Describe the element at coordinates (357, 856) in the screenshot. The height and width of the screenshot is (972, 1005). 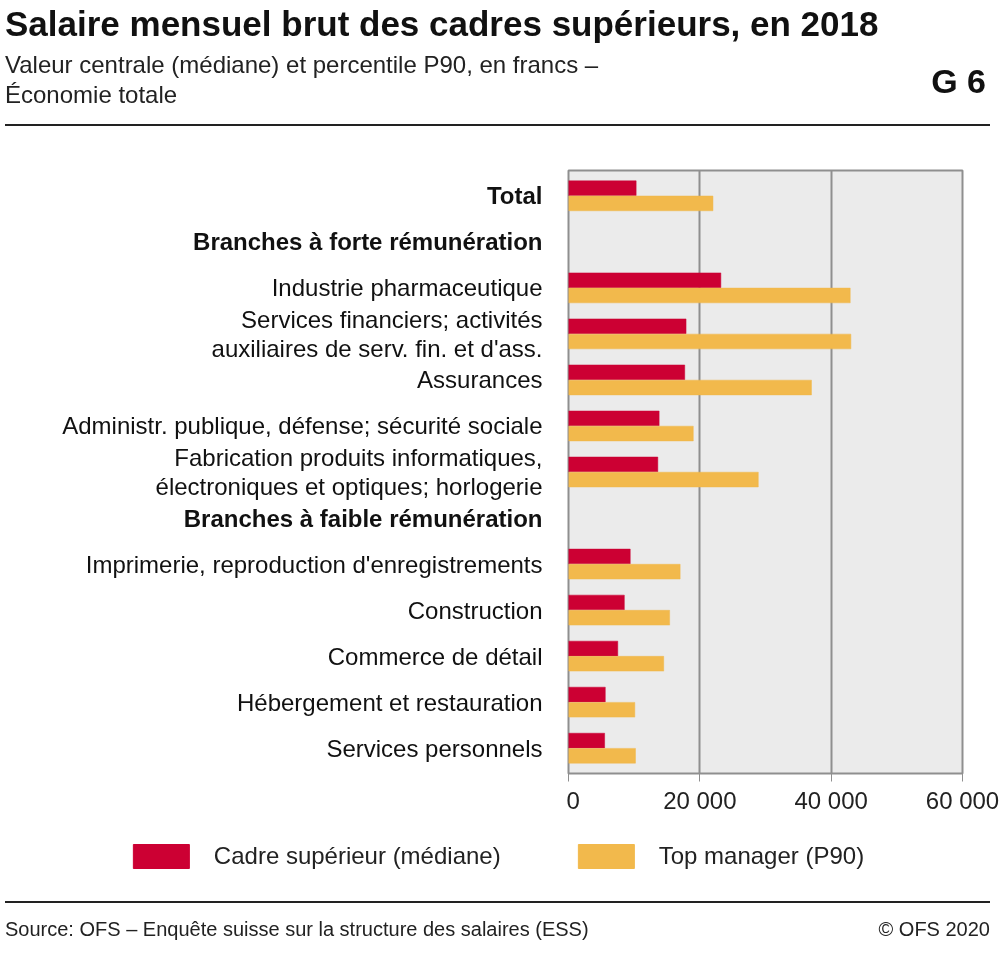
I see `legend-label: Cadre supérieur (médiane)` at that location.